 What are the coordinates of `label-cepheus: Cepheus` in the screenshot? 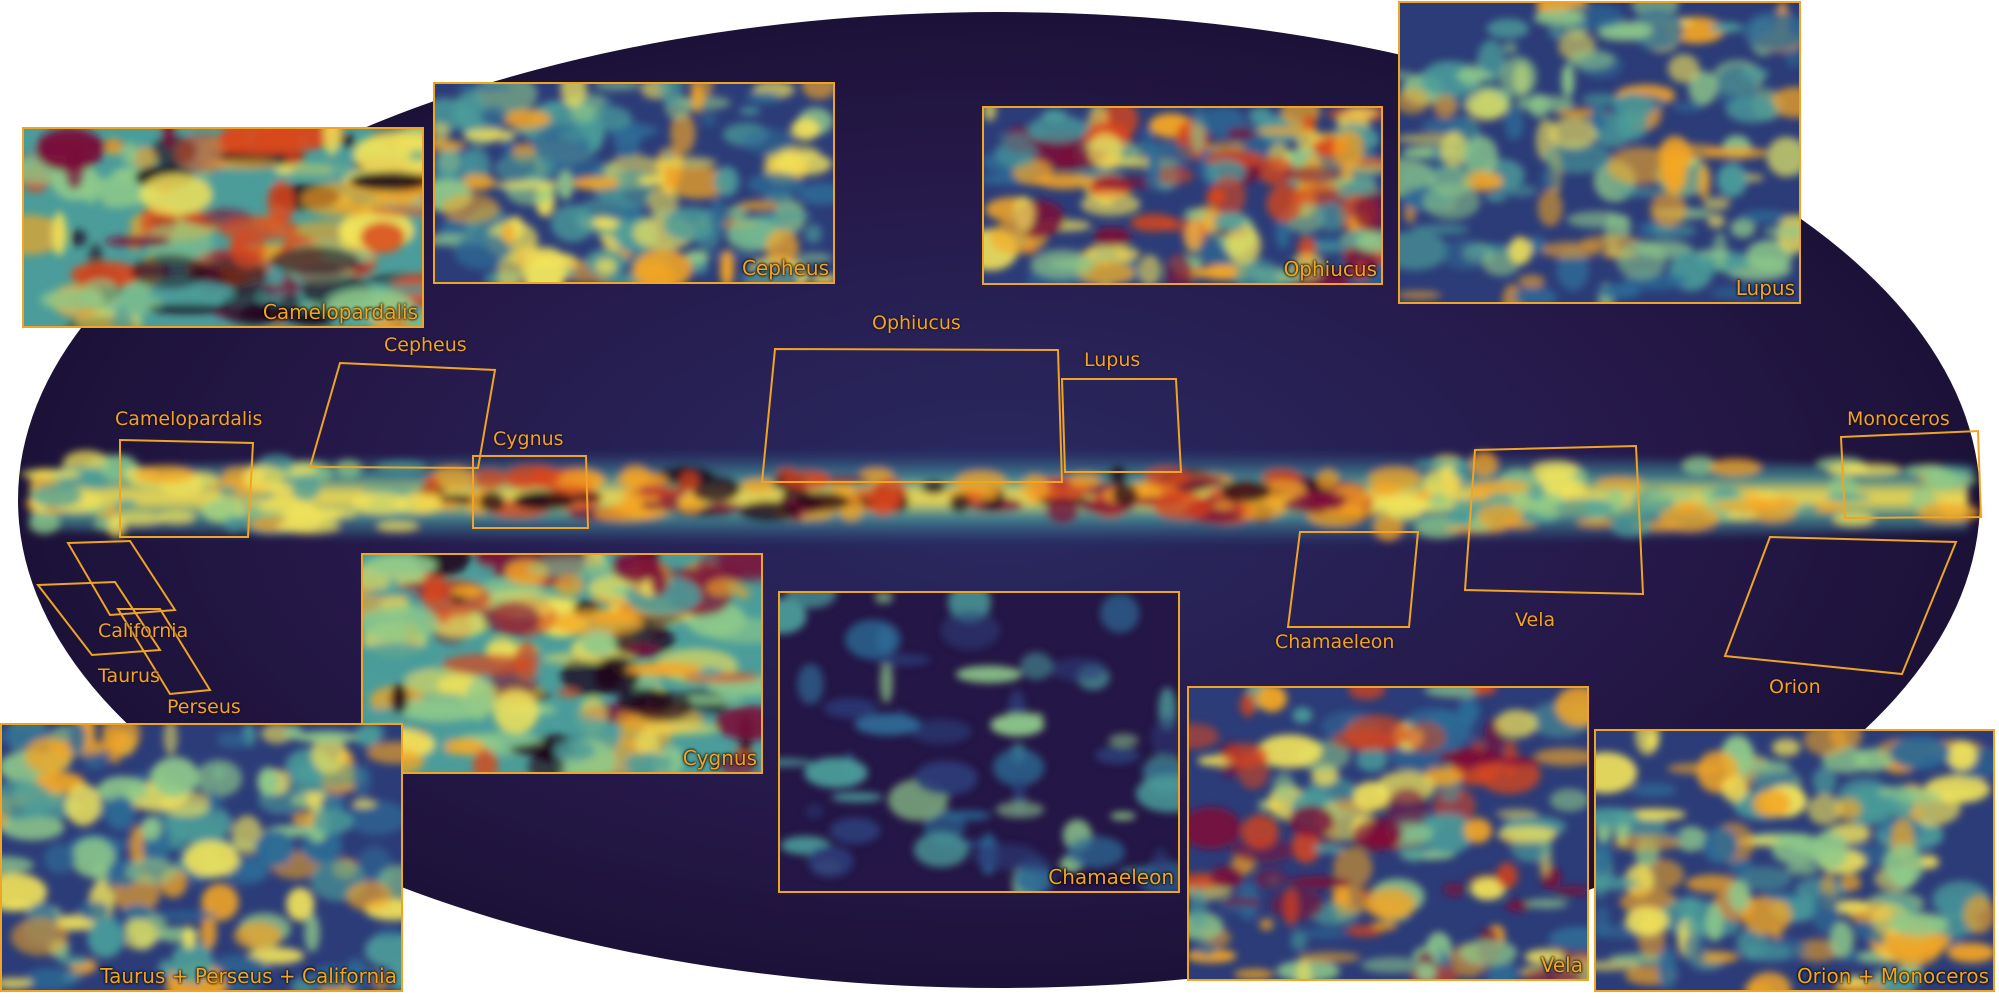 It's located at (425, 345).